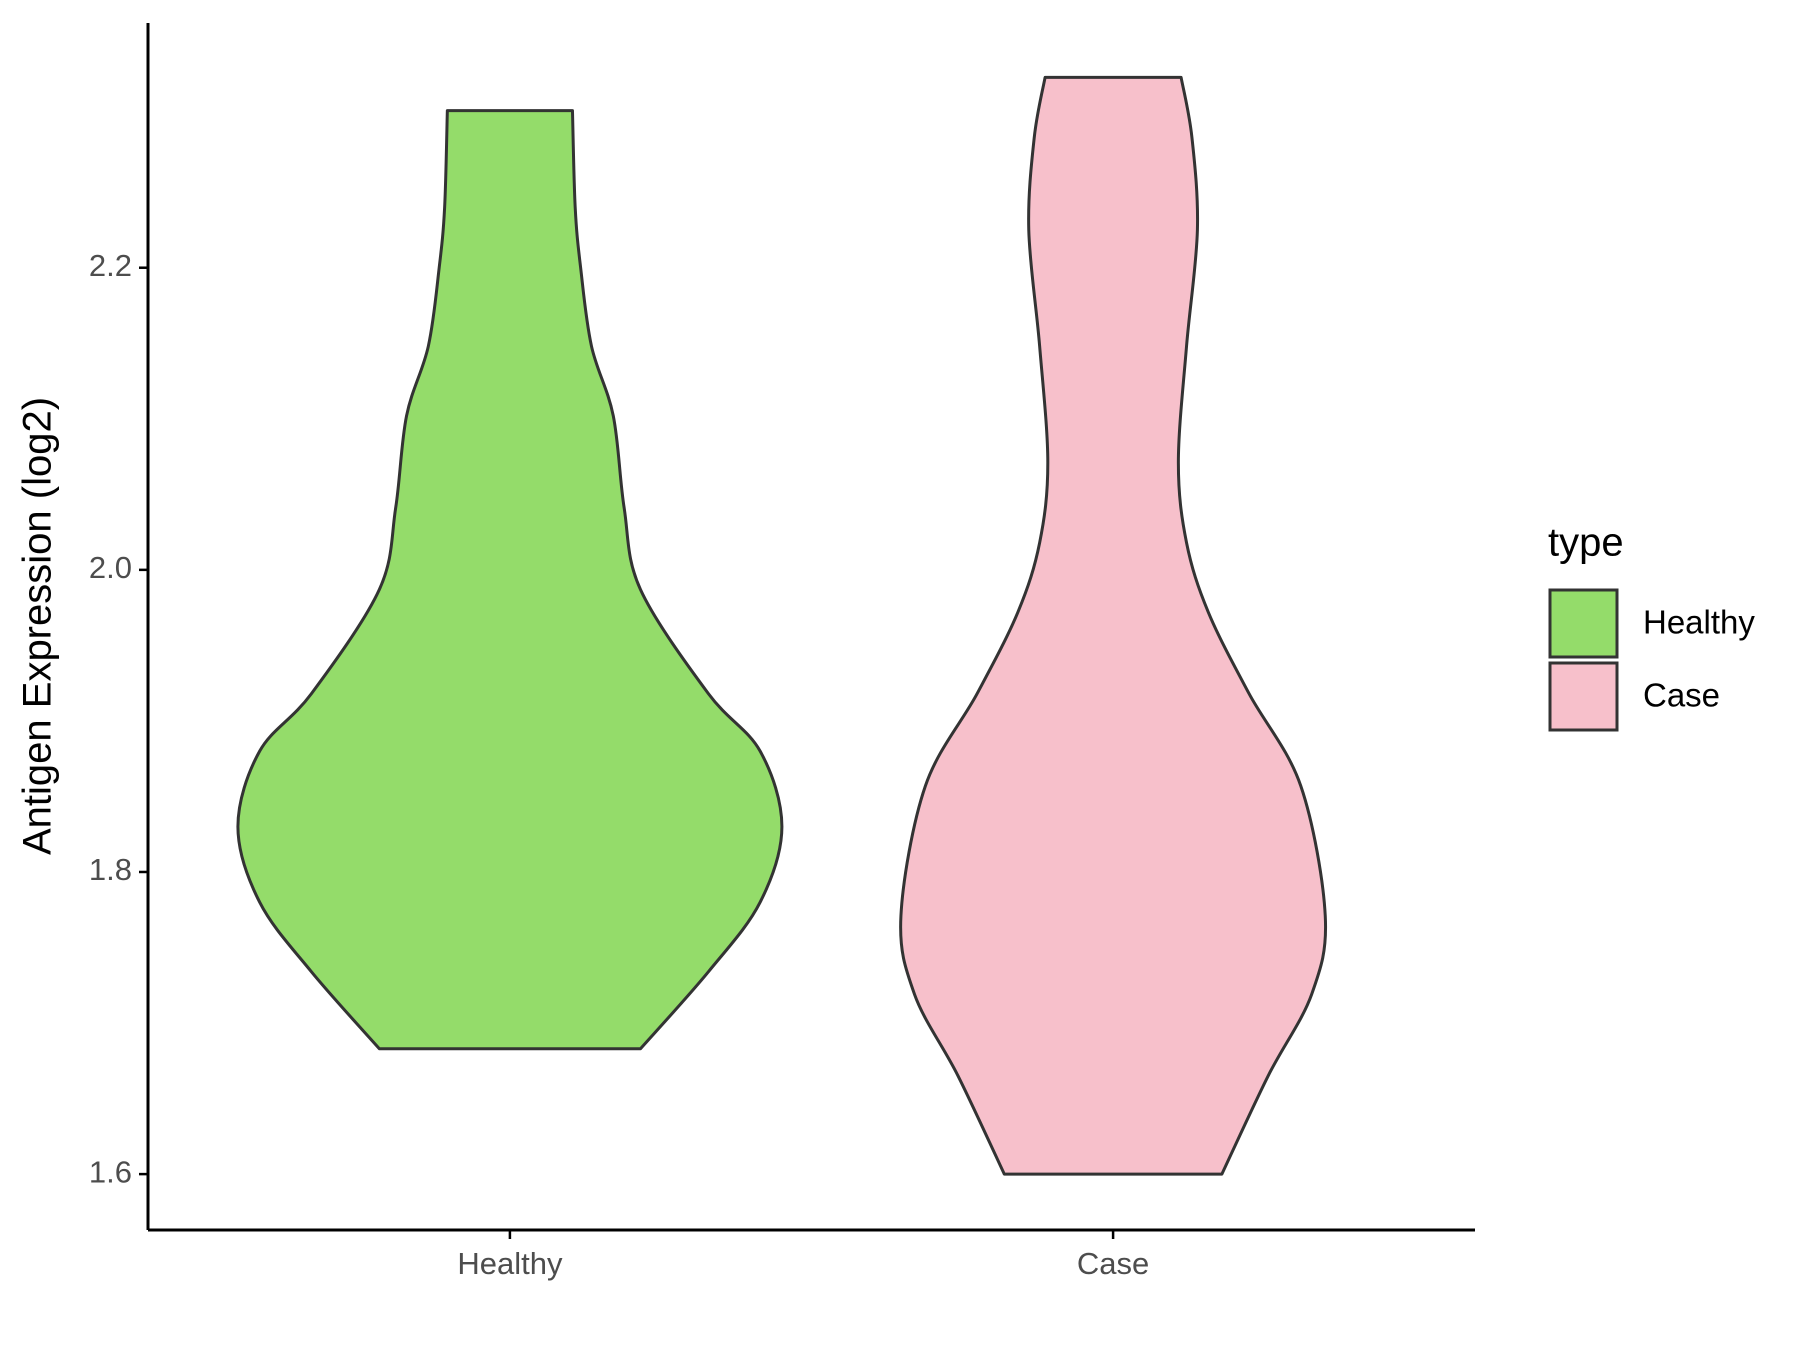 The width and height of the screenshot is (1800, 1350). What do you see at coordinates (110, 567) in the screenshot?
I see `y-tick-label: 2.0` at bounding box center [110, 567].